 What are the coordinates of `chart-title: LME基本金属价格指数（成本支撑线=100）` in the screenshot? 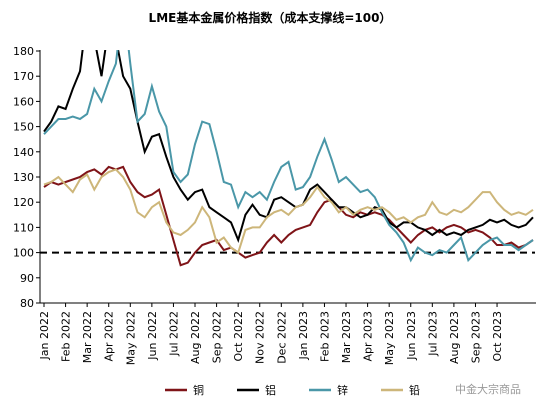 It's located at (270, 17).